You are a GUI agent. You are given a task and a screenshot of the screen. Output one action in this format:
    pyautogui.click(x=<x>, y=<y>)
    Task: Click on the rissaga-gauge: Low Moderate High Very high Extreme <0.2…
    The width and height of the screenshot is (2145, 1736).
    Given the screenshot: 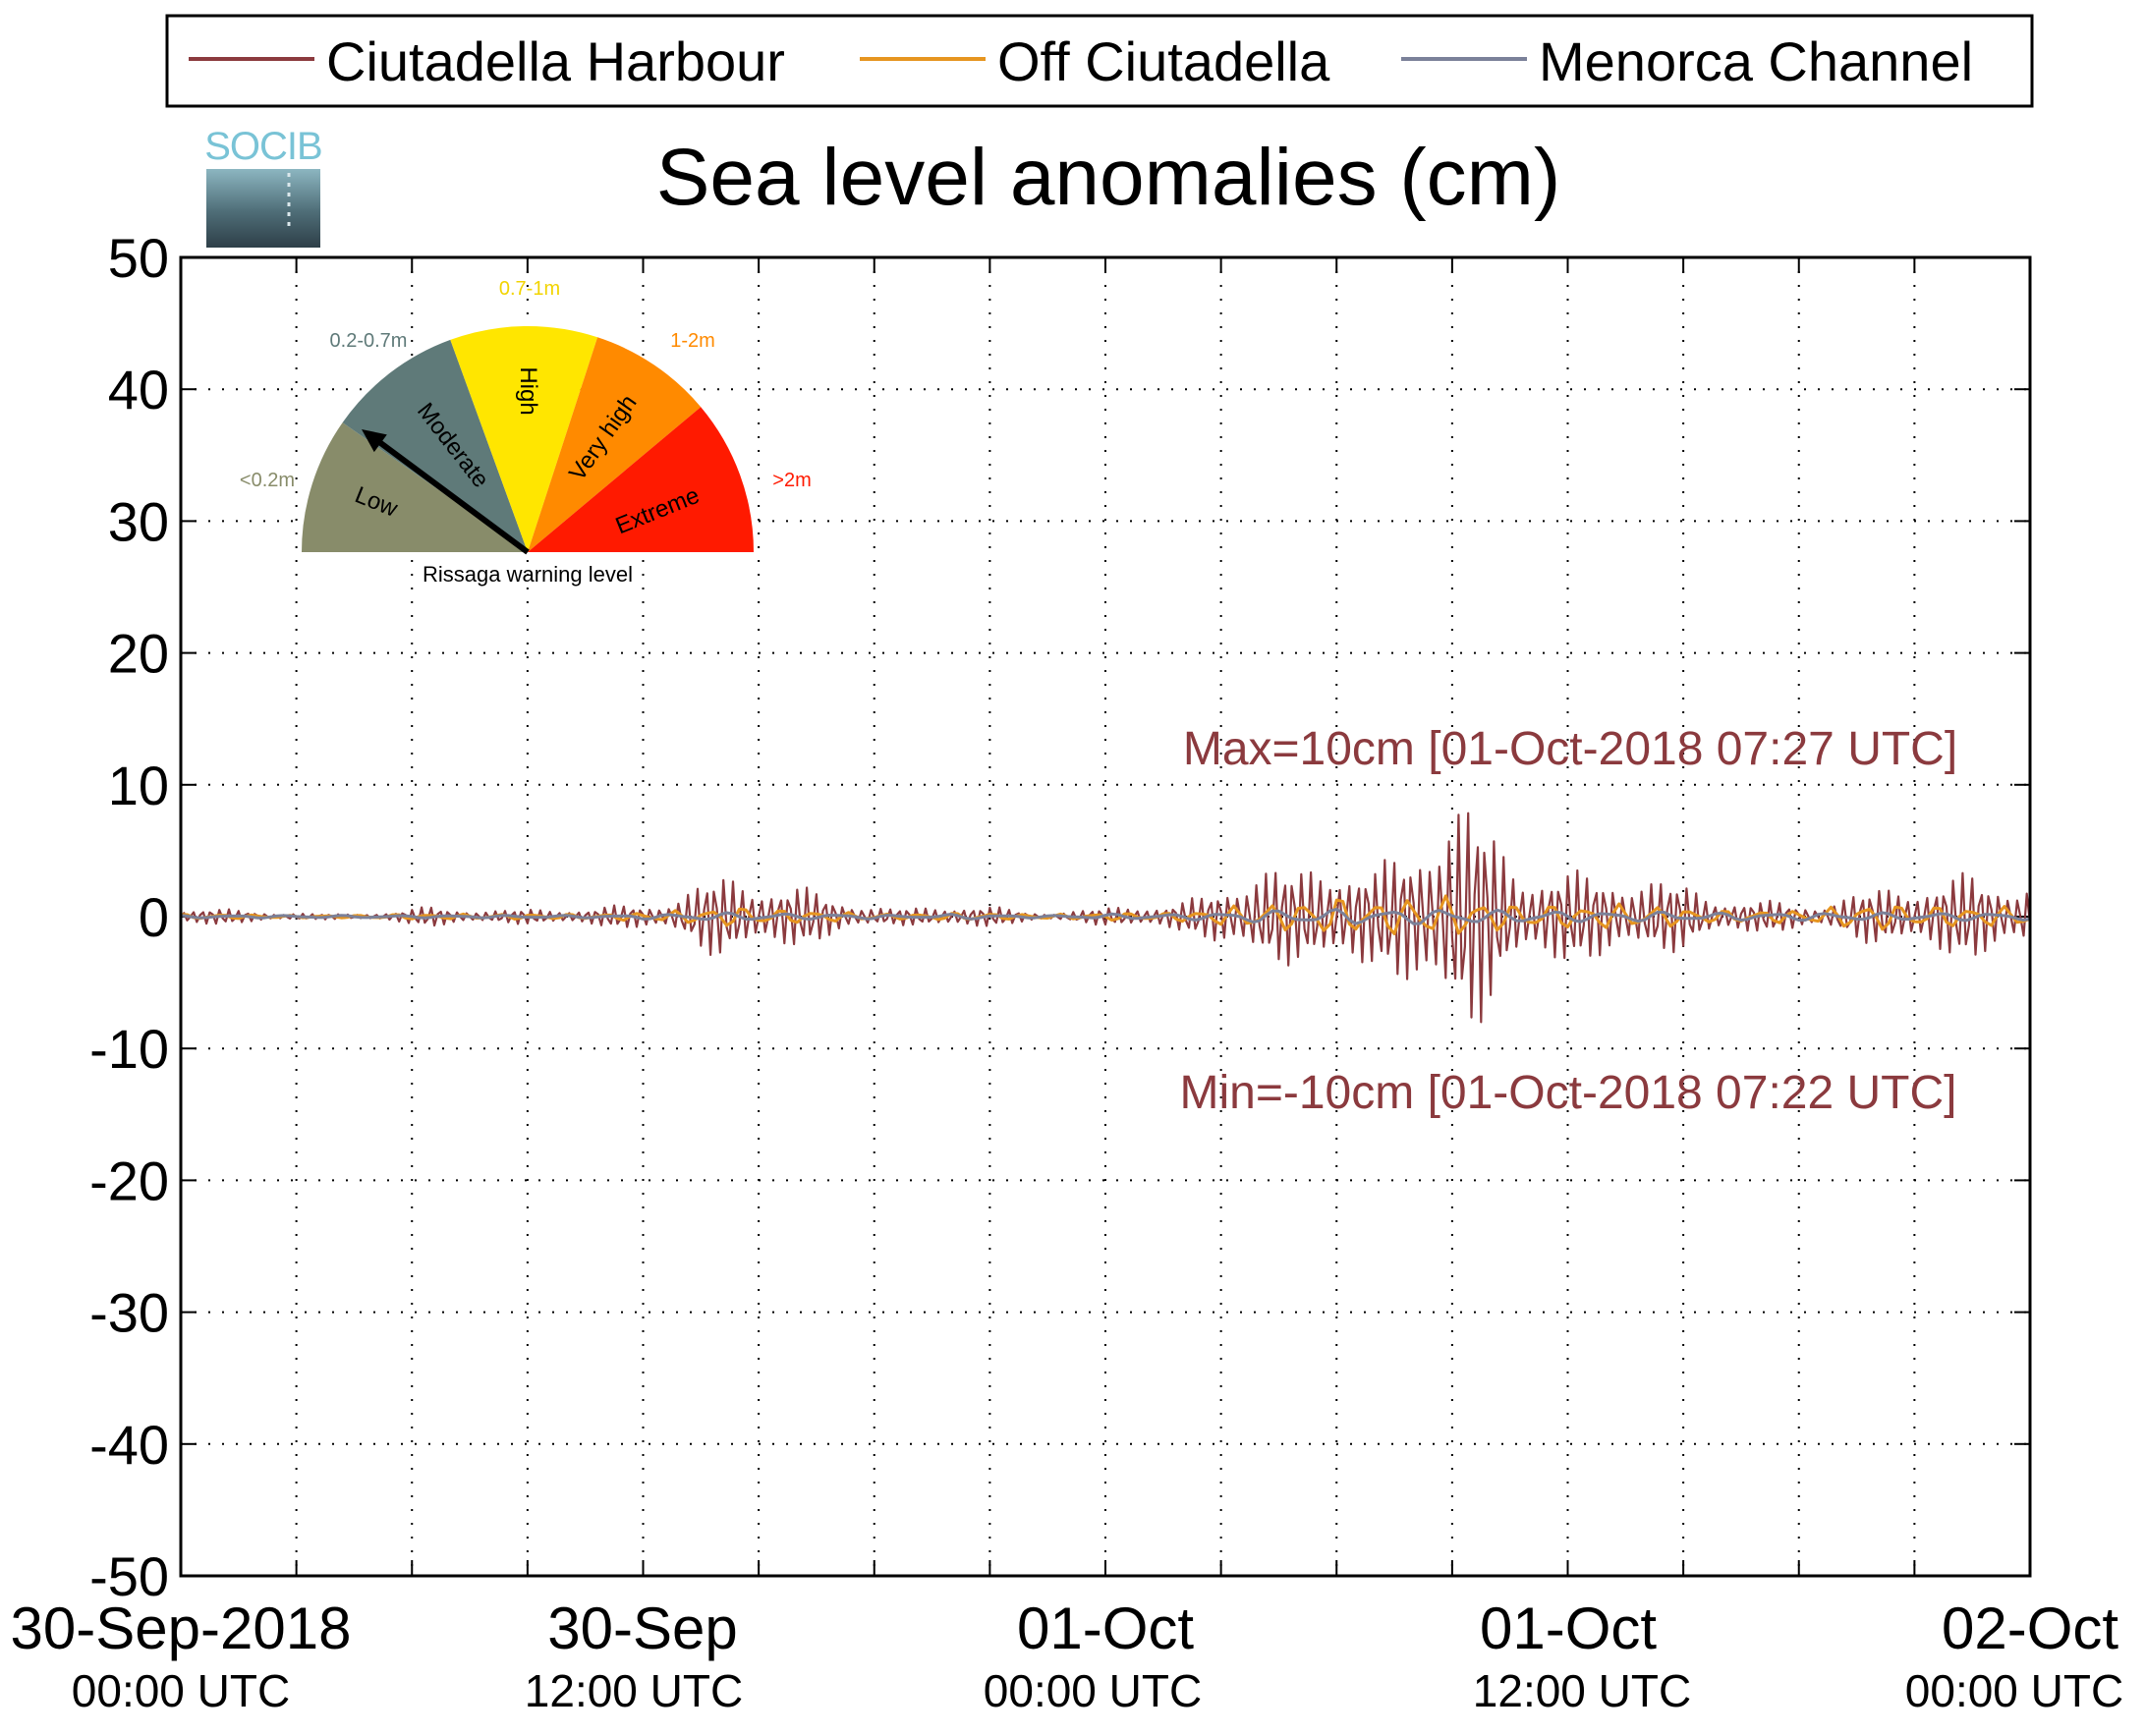 What is the action you would take?
    pyautogui.click(x=526, y=432)
    